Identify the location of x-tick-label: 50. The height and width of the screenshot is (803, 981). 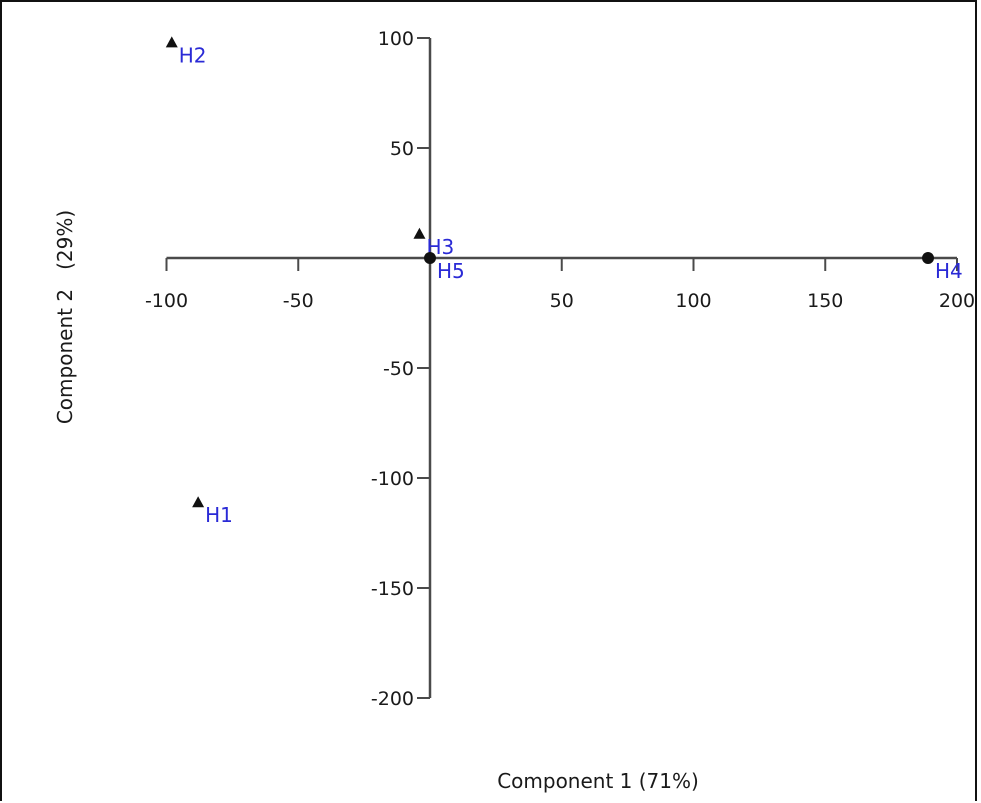
(562, 301).